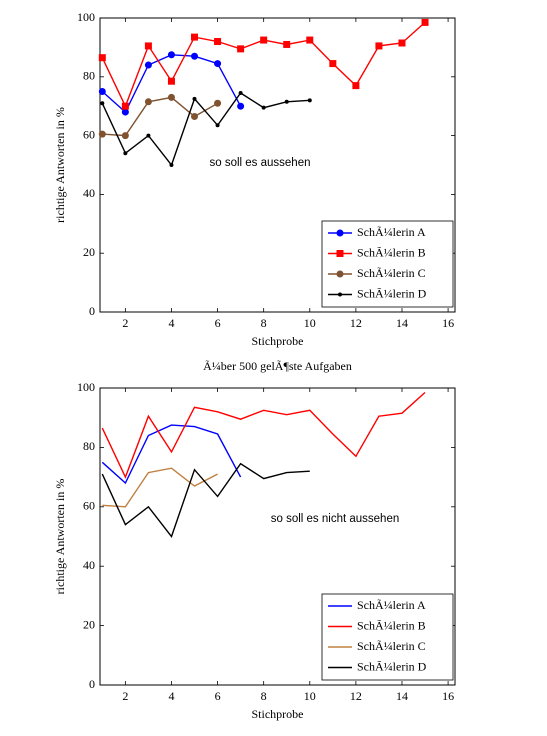 The image size is (547, 736). Describe the element at coordinates (335, 519) in the screenshot. I see `annotation: so soll es nicht aussehen` at that location.